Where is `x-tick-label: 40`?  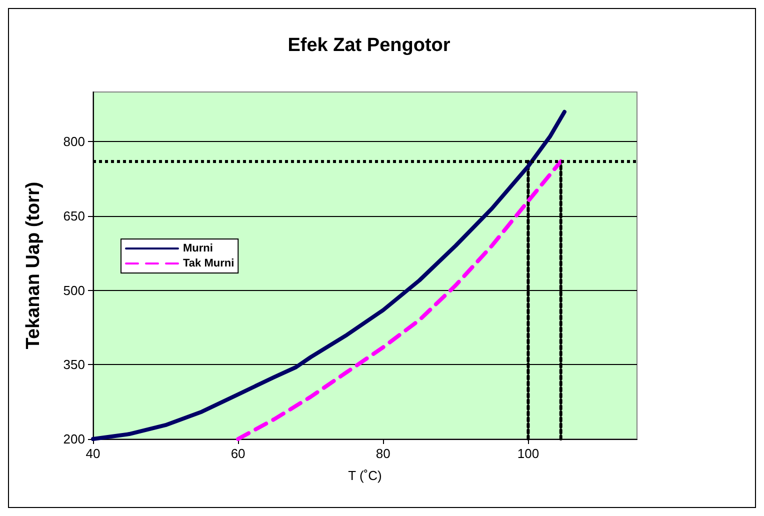
x-tick-label: 40 is located at coordinates (93, 453).